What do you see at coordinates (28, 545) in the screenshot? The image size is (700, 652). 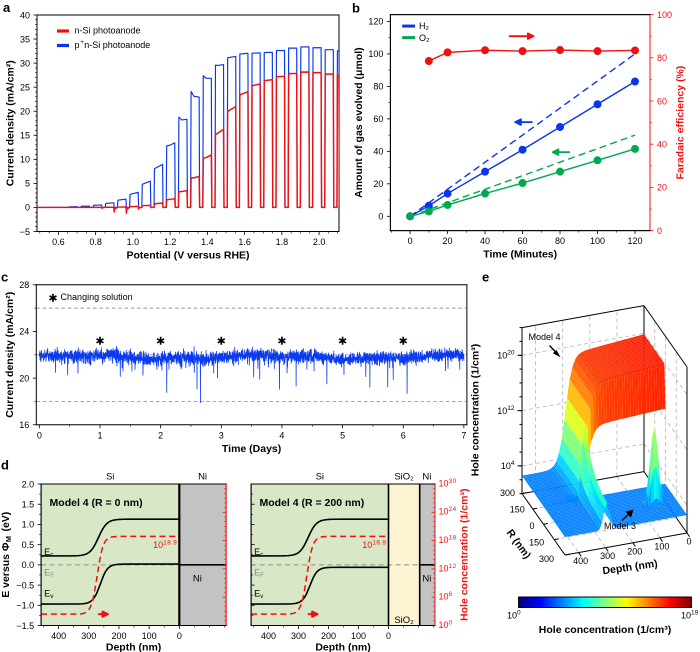 I see `svg-text: 0.5` at bounding box center [28, 545].